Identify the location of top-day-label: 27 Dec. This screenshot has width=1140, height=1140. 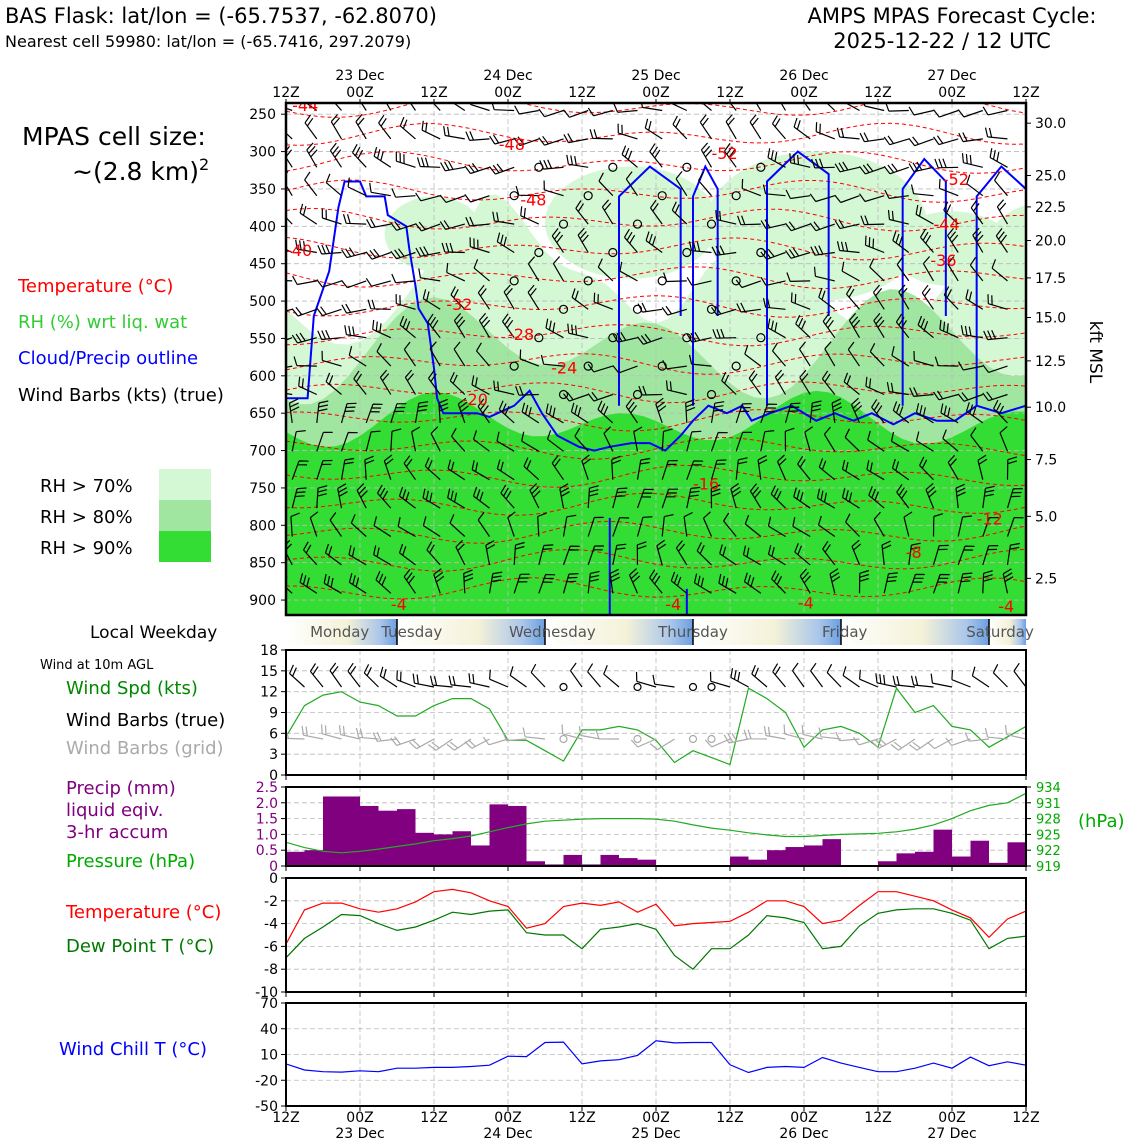
(951, 76).